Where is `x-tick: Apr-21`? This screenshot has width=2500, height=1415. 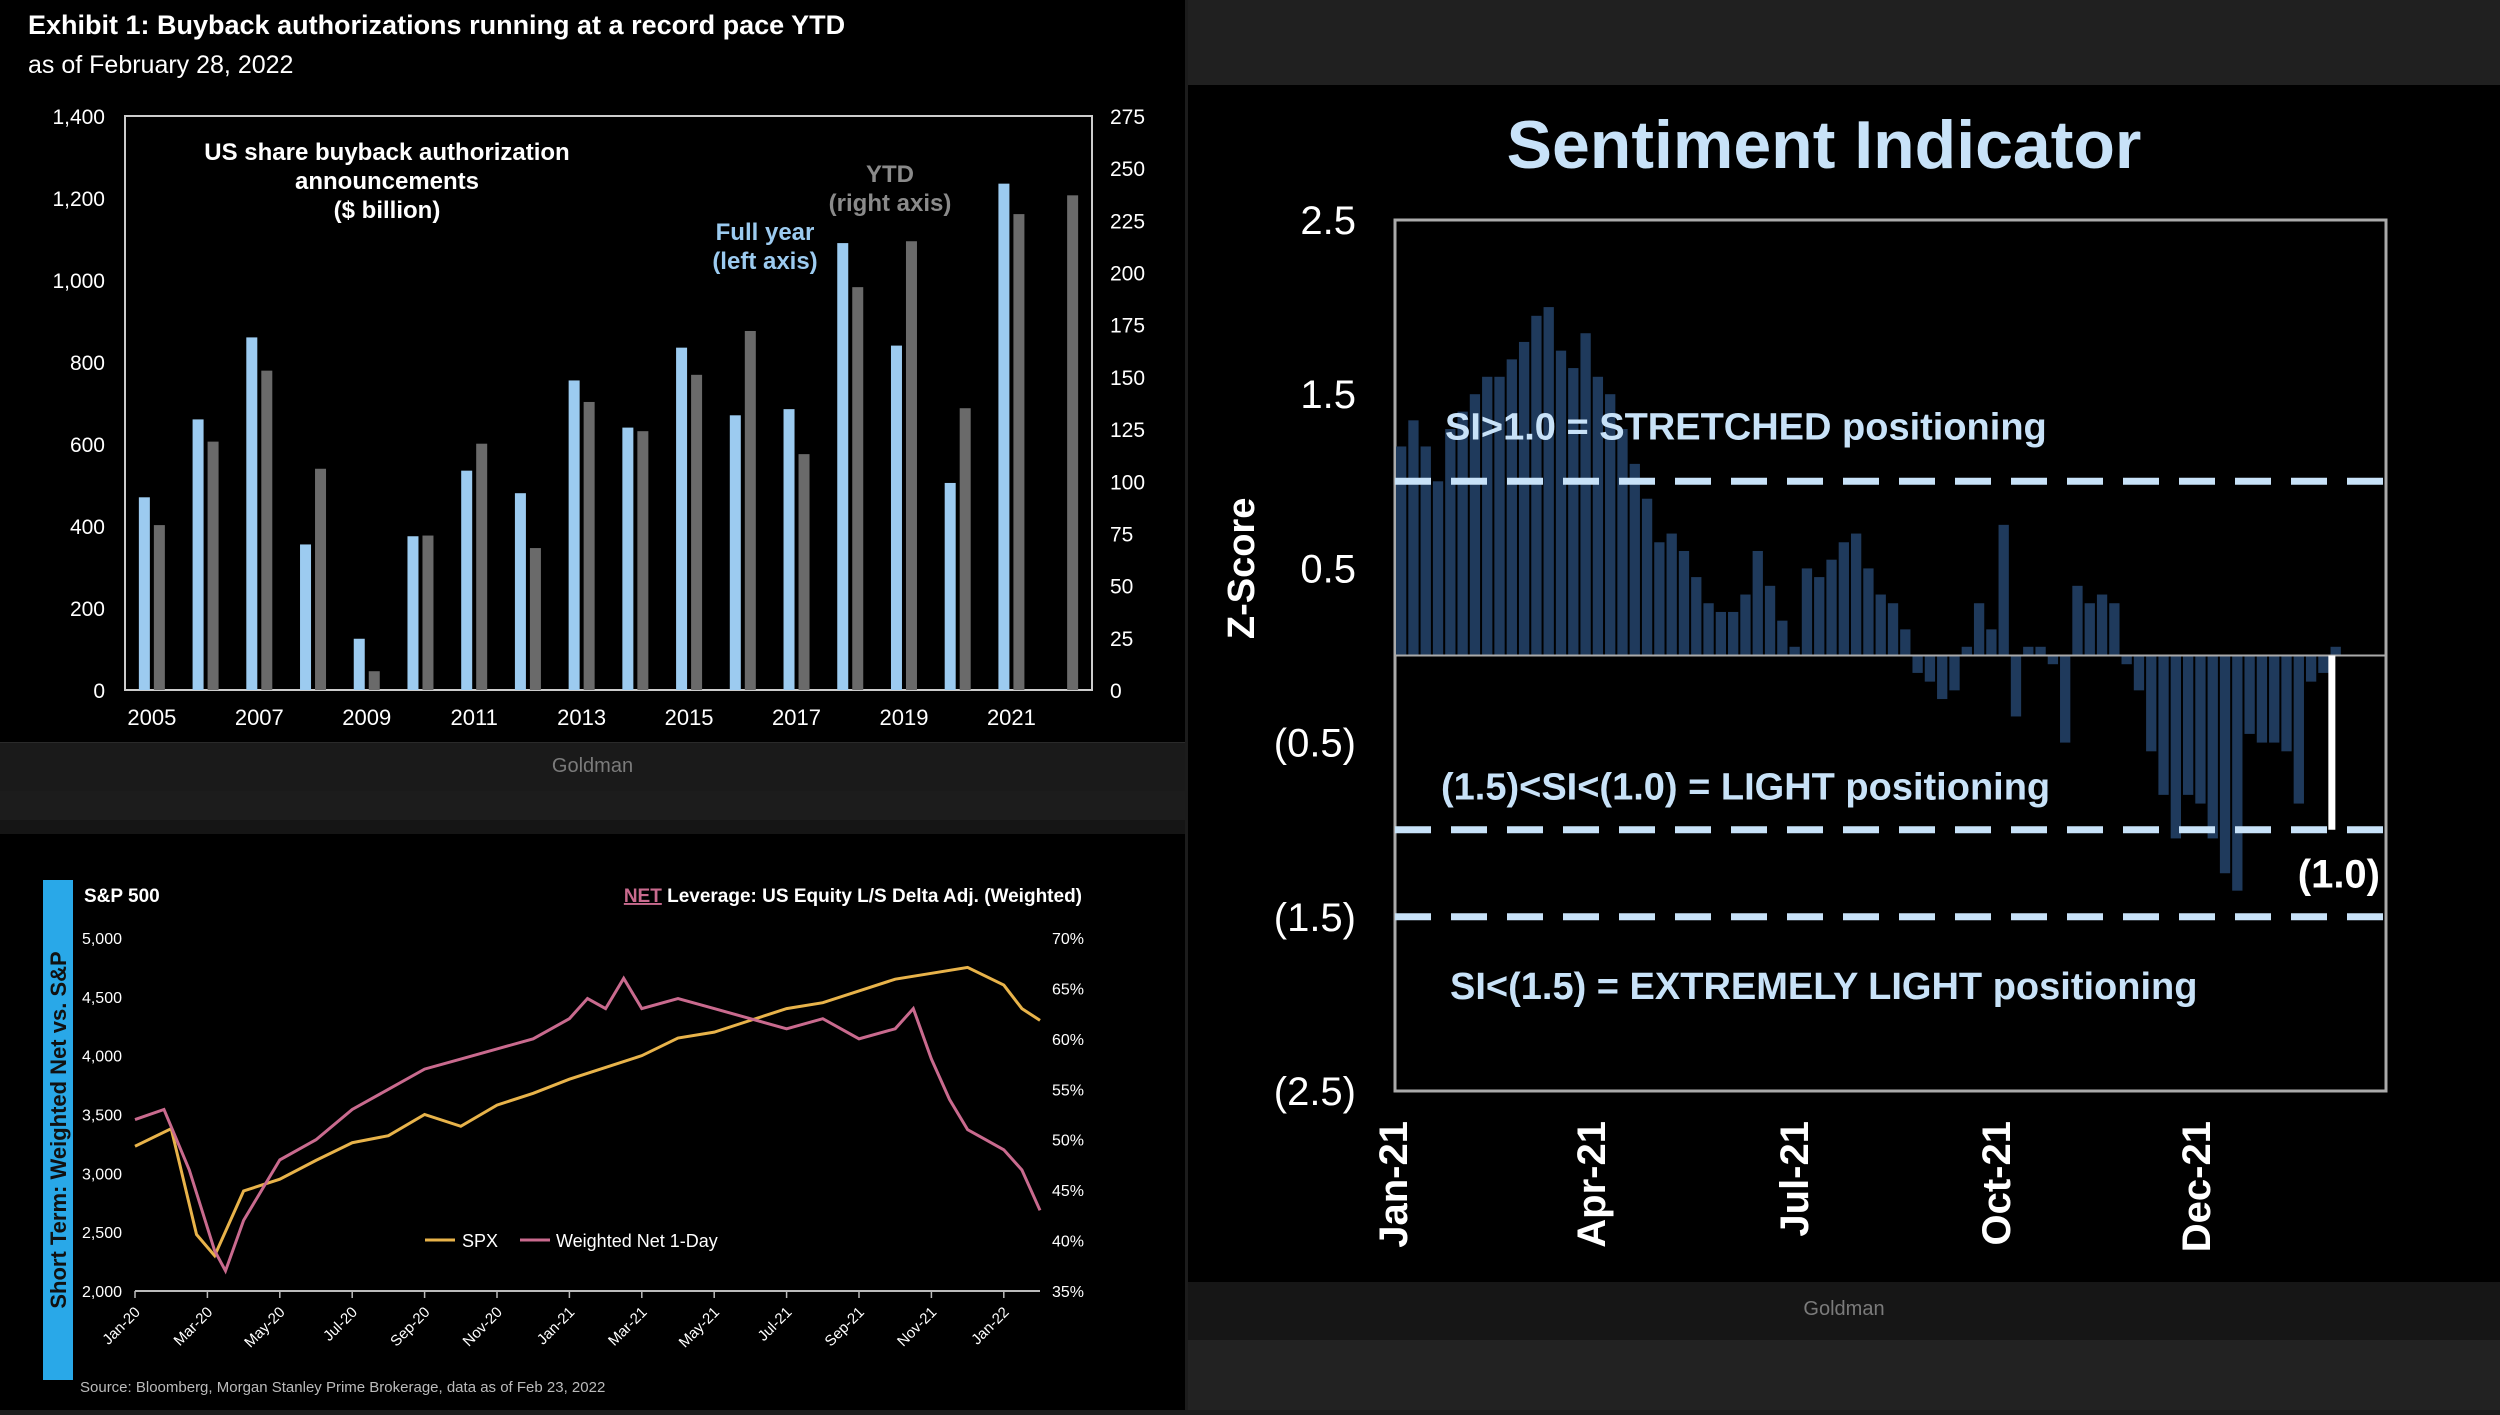 x-tick: Apr-21 is located at coordinates (1592, 1184).